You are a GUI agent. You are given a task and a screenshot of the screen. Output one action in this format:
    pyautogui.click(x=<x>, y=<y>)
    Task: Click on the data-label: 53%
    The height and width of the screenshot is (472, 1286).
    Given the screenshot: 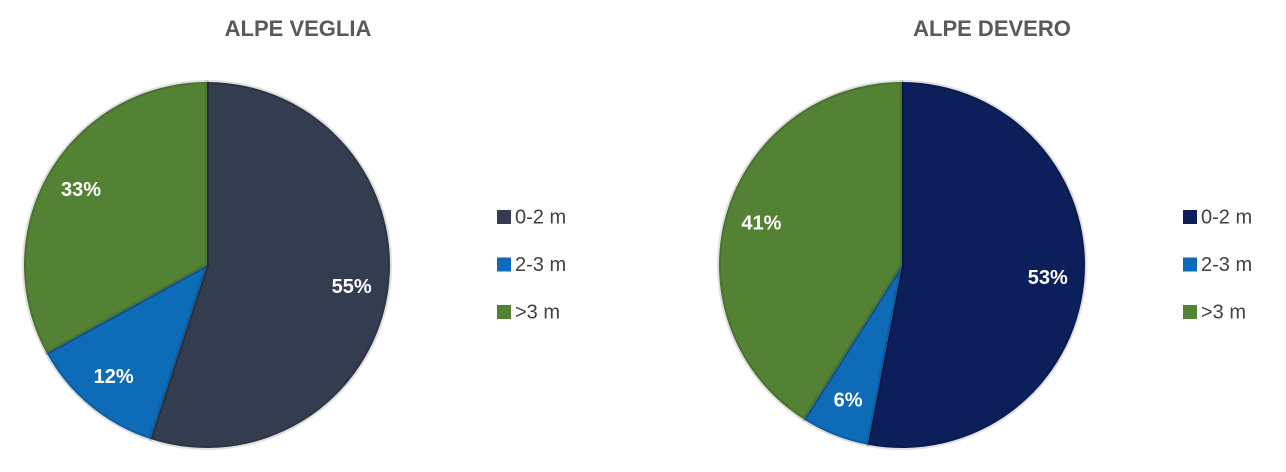 What is the action you would take?
    pyautogui.click(x=1048, y=278)
    